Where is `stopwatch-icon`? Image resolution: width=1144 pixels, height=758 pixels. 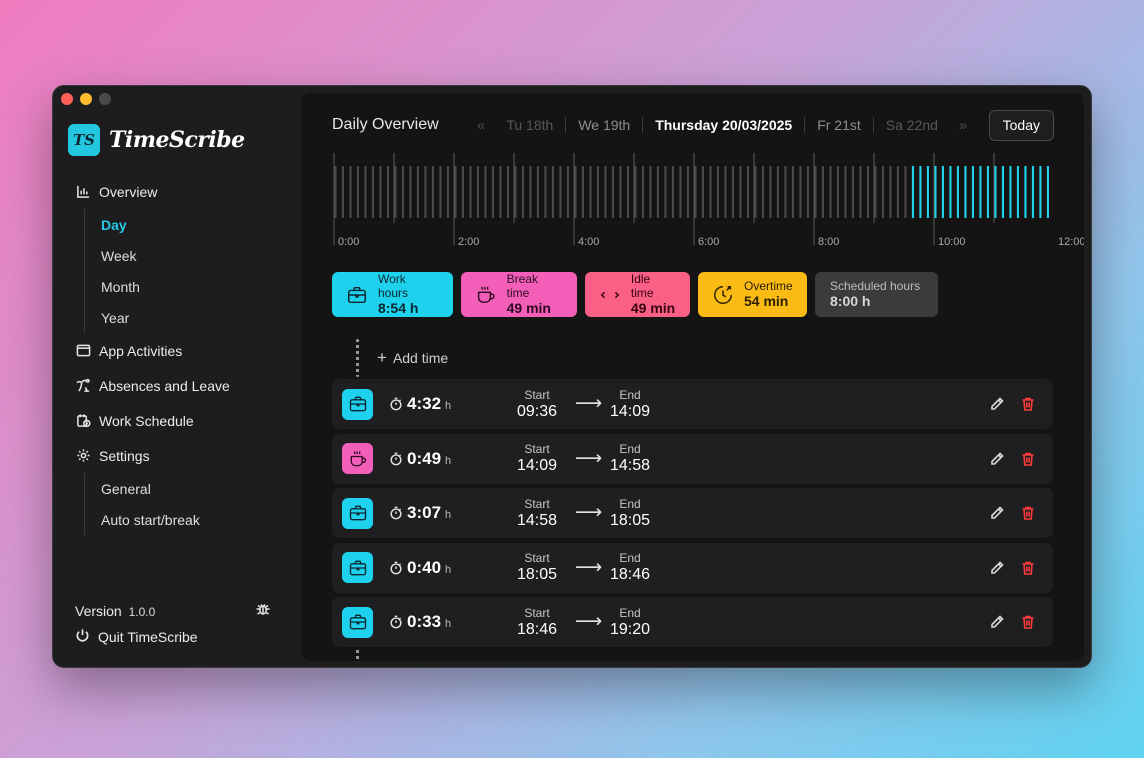 stopwatch-icon is located at coordinates (396, 567).